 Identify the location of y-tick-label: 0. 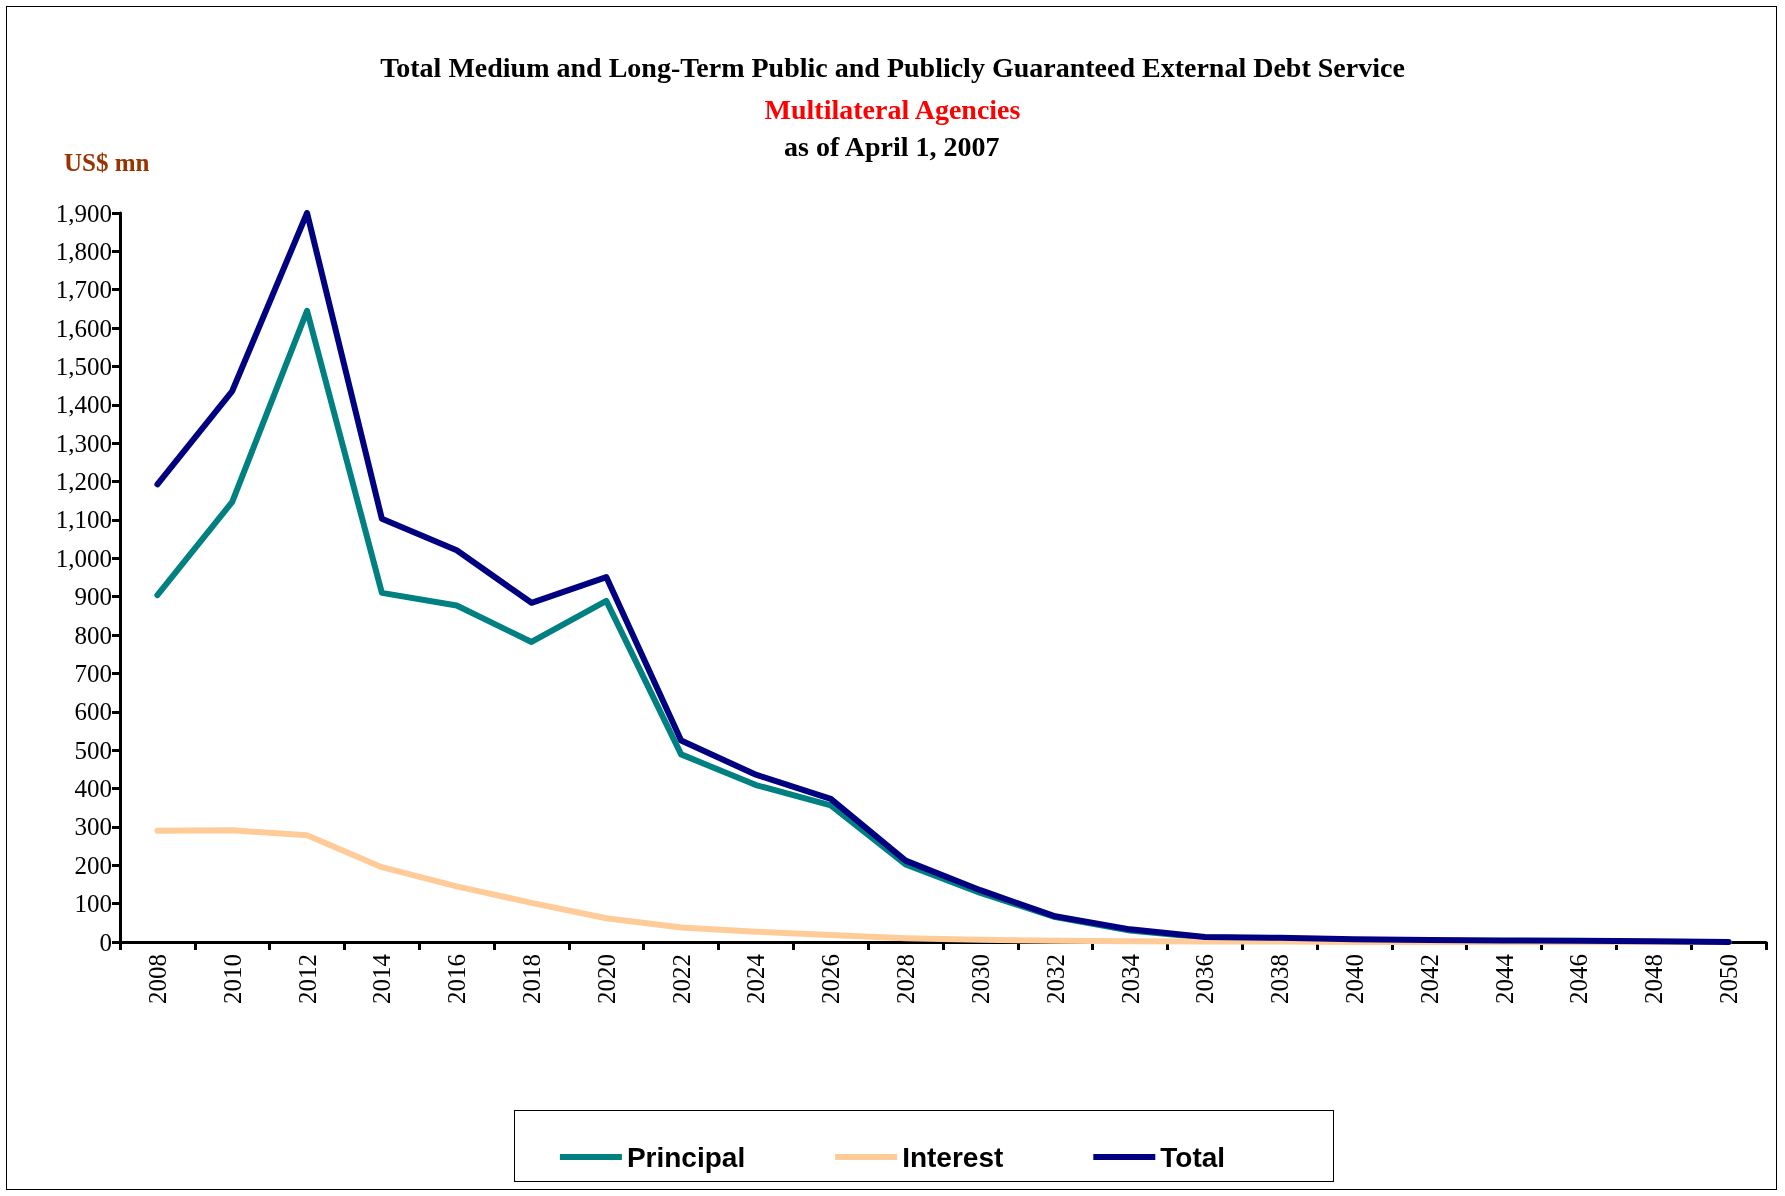
(105, 942).